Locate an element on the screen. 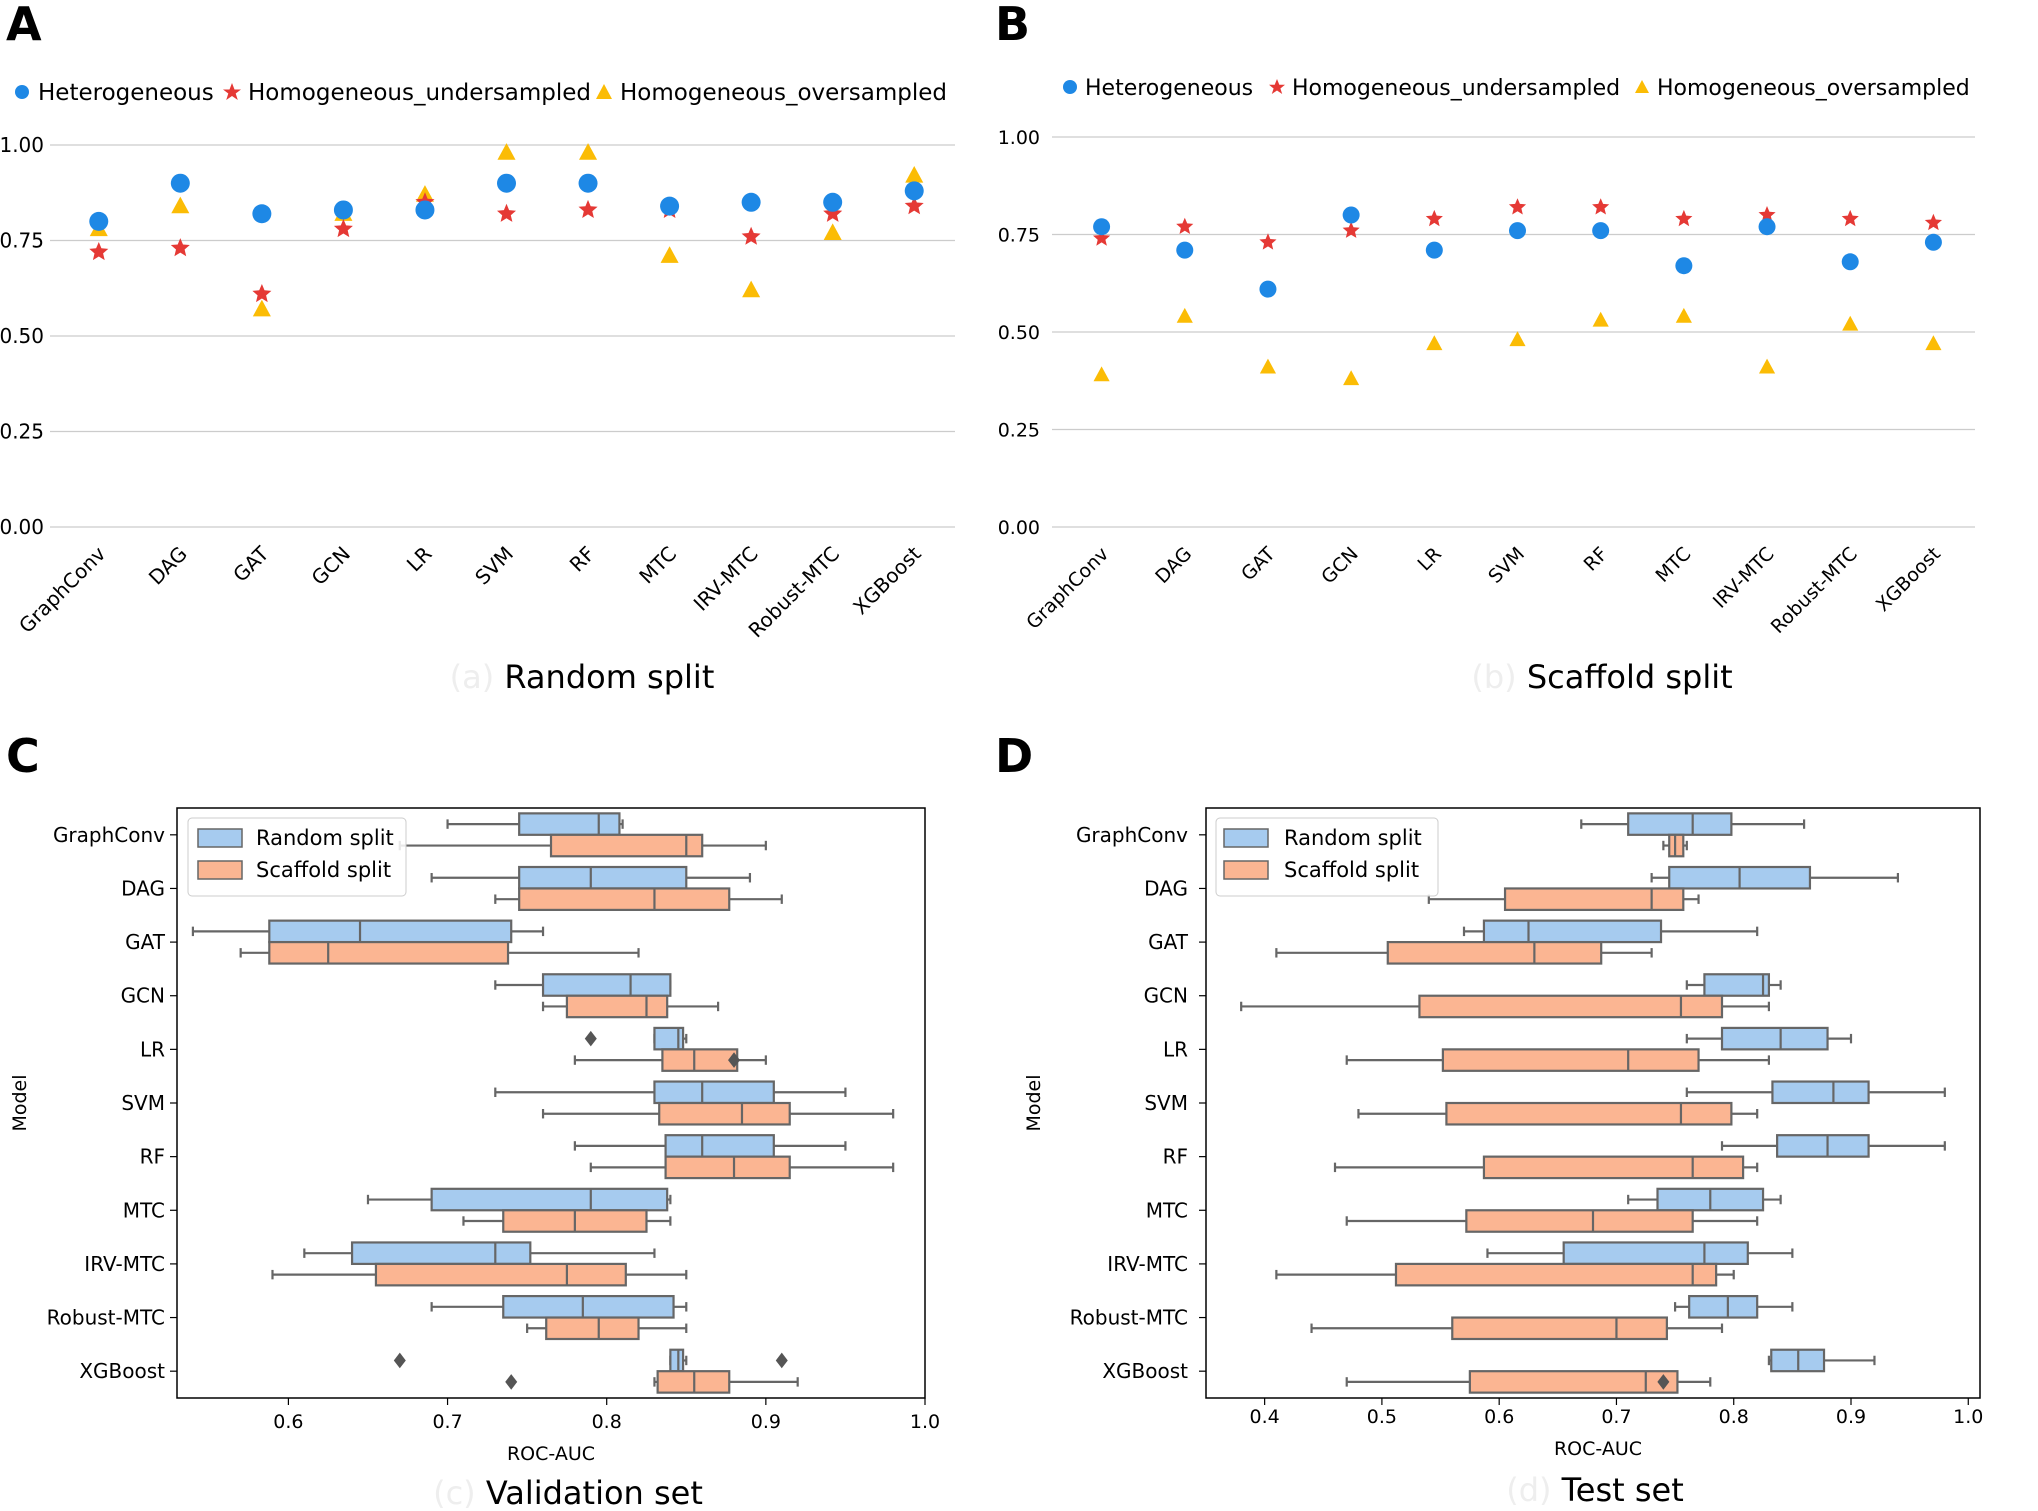 Image resolution: width=2038 pixels, height=1511 pixels. legend-d-frame is located at coordinates (1327, 857).